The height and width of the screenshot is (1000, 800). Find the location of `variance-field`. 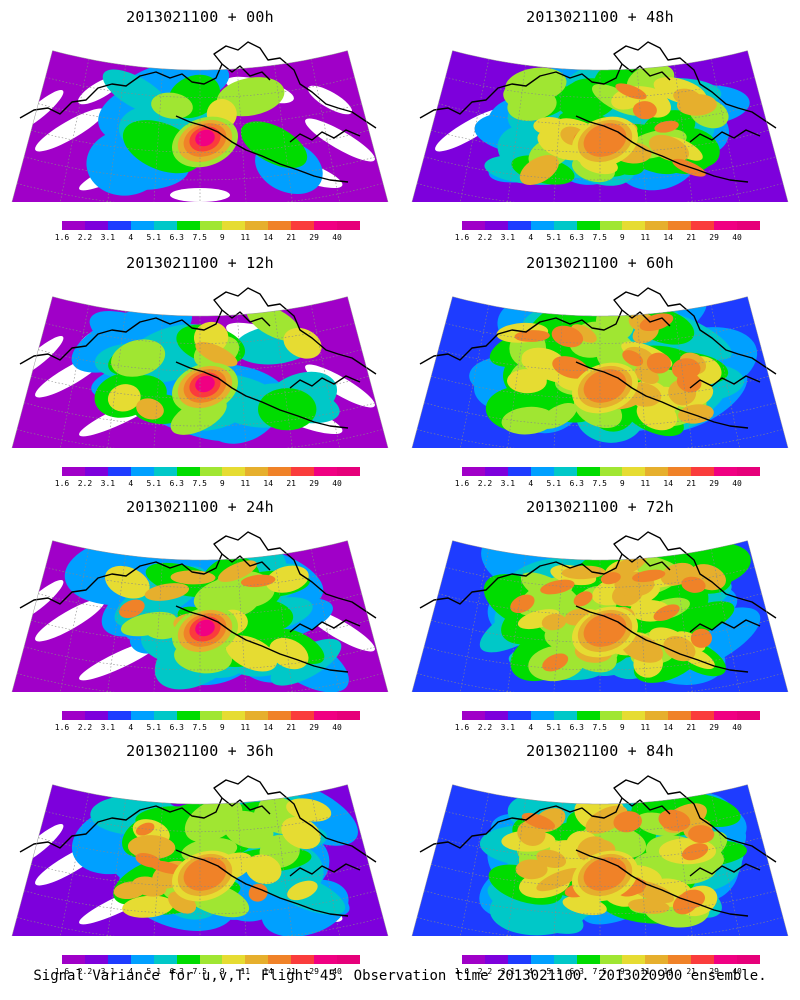

variance-field is located at coordinates (200, 616).